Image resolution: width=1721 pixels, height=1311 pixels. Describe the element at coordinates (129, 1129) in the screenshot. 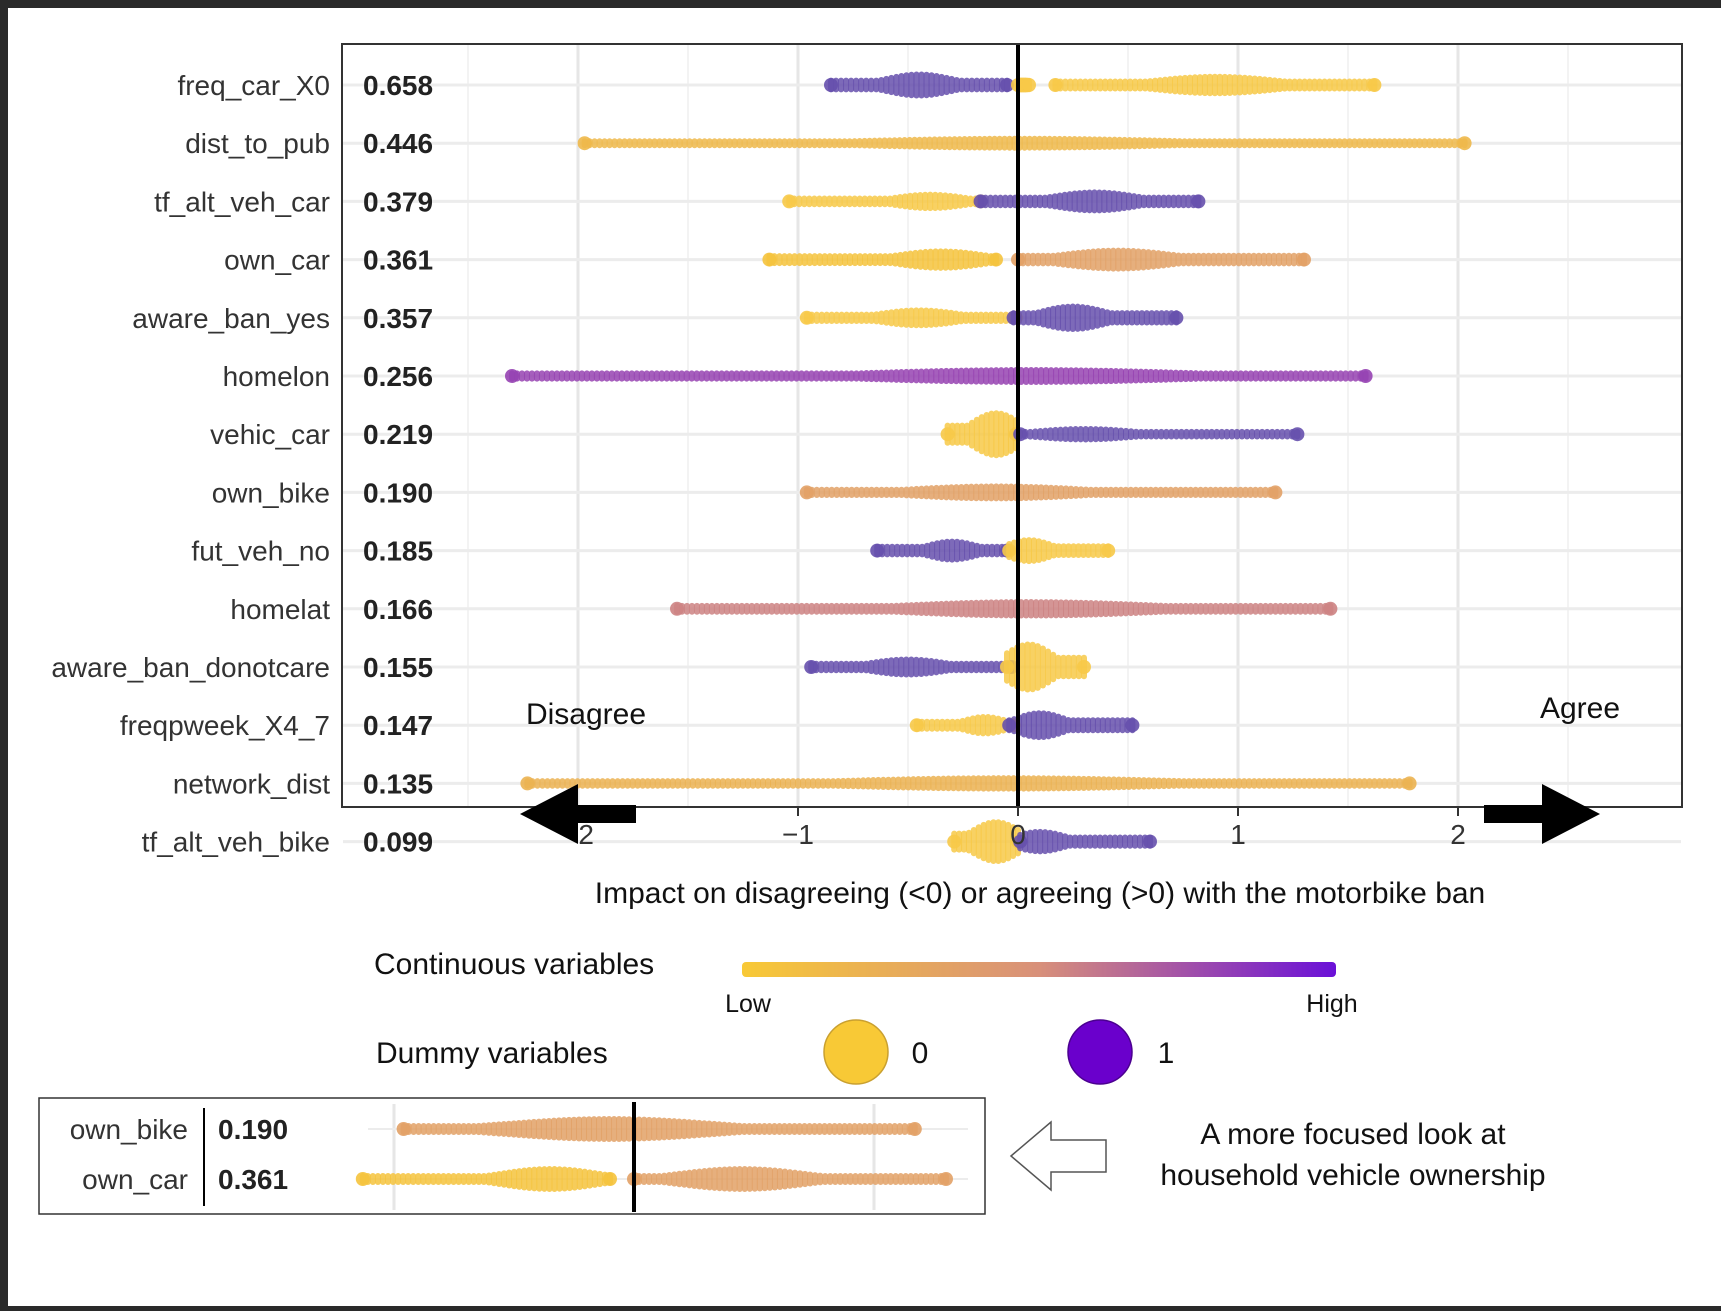

I see `inset-feature-label: own_bike` at that location.